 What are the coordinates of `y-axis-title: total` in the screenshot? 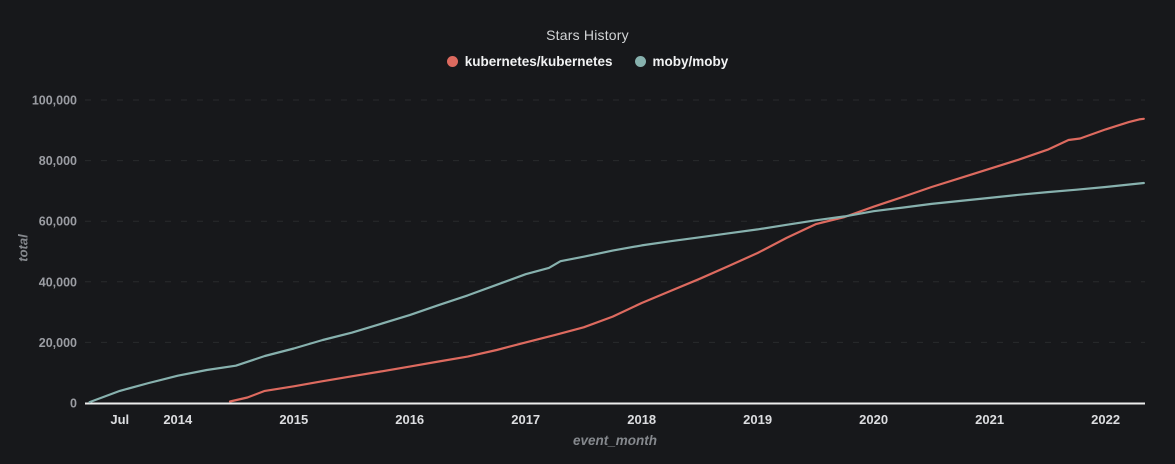 It's located at (23, 248).